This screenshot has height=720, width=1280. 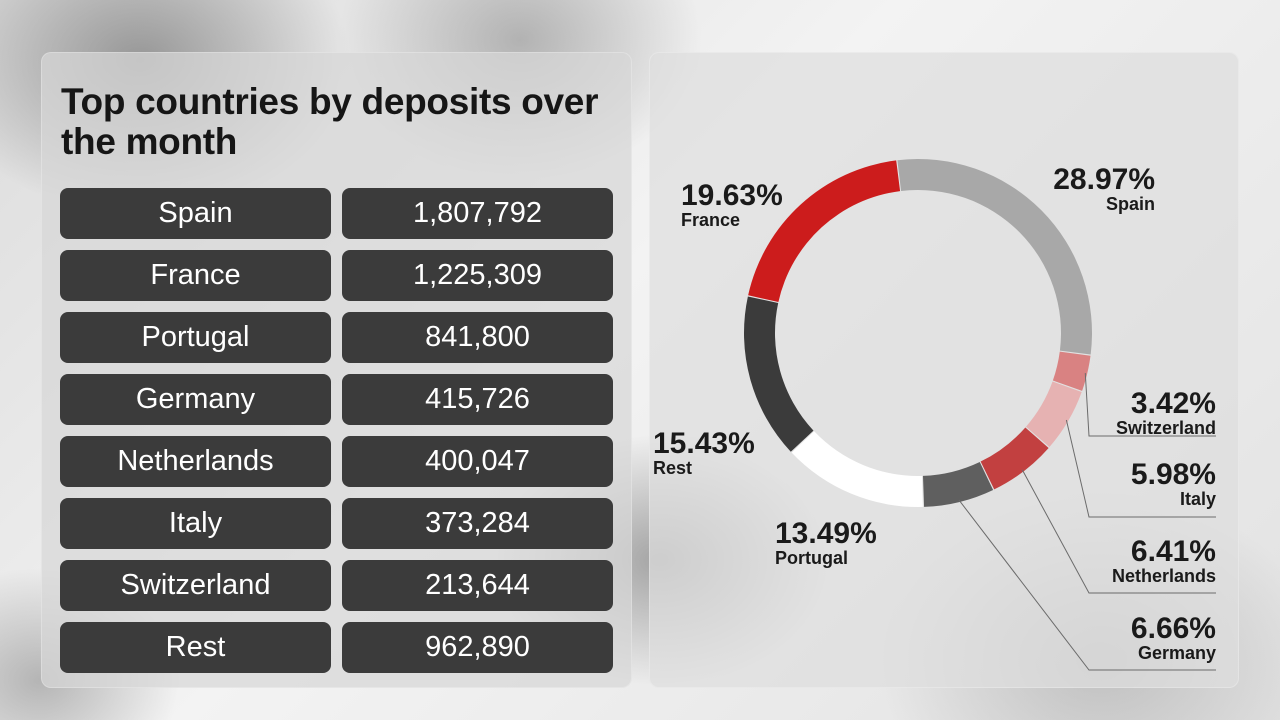 I want to click on table-row: France 1,225,309, so click(x=336, y=275).